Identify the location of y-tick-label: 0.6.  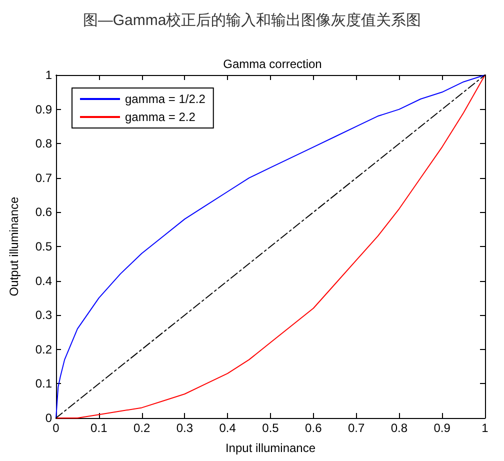
(43, 212).